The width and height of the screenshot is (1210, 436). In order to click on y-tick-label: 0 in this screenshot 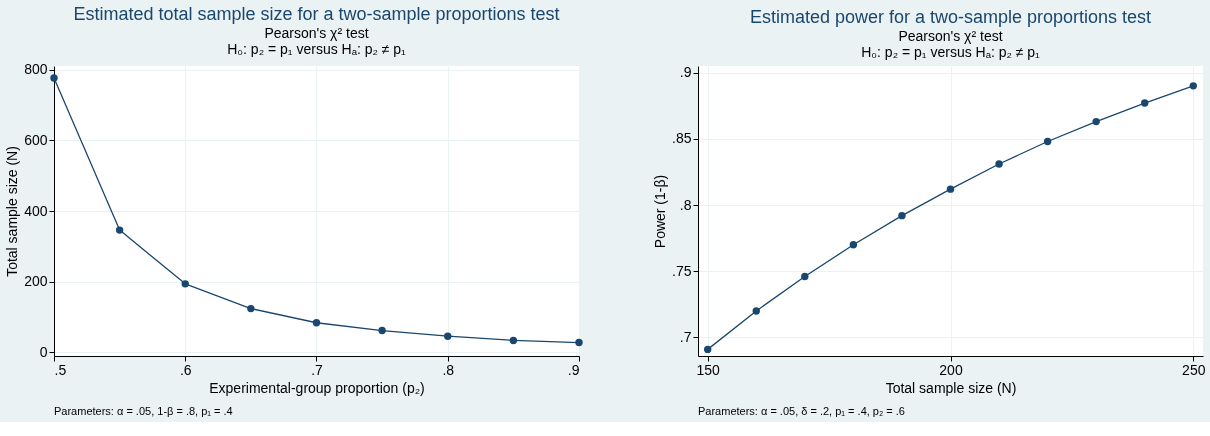, I will do `click(43, 351)`.